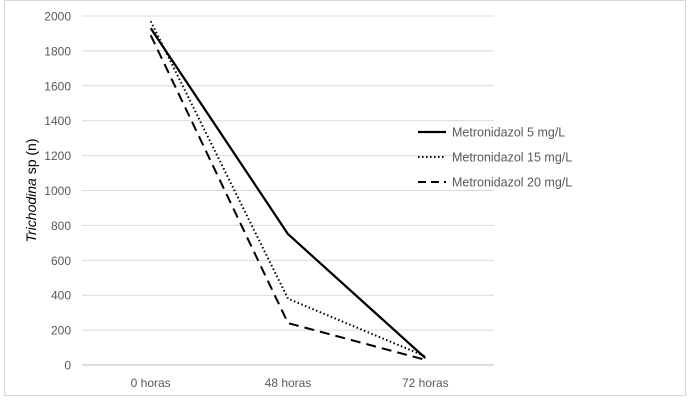 This screenshot has height=413, width=690. I want to click on y-tick-label: 1400, so click(57, 121).